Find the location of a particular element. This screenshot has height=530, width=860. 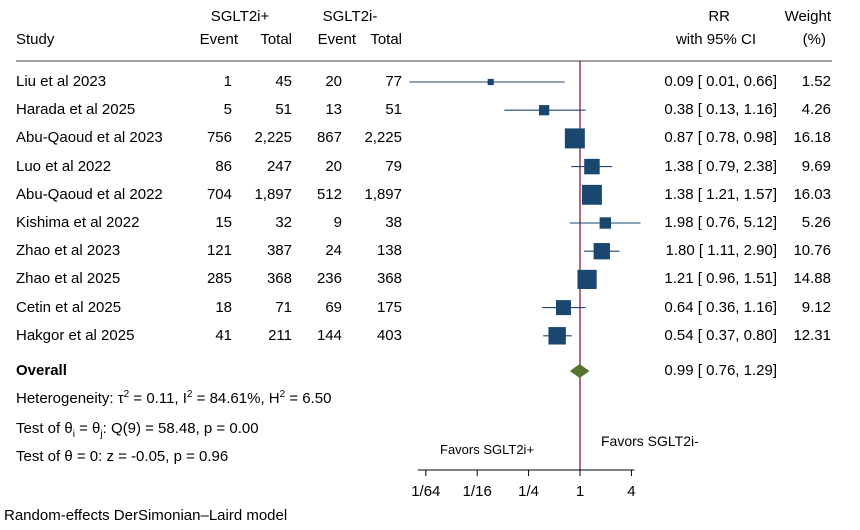

rr-ci-cell: 1.98 [ 0.76, 5.12] is located at coordinates (720, 222).